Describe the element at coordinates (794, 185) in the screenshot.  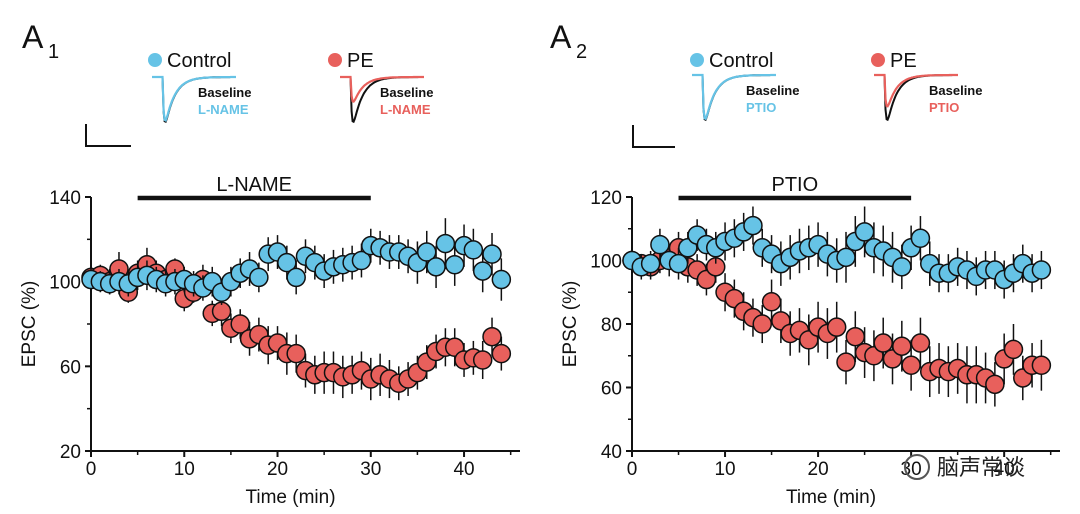
I see `drug-bar-label: PTIO` at that location.